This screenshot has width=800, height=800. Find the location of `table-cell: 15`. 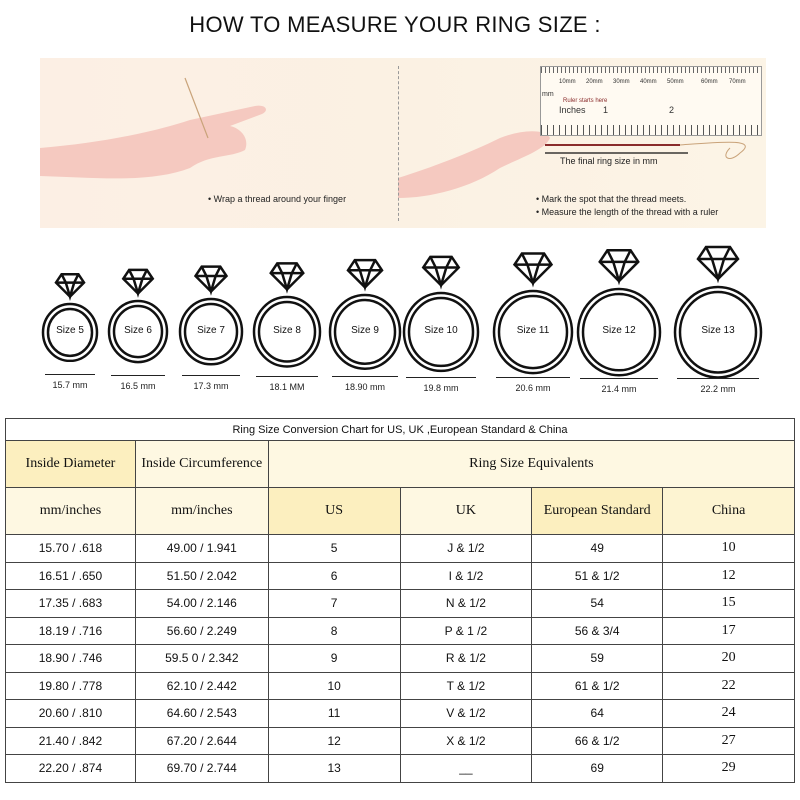

table-cell: 15 is located at coordinates (728, 603).